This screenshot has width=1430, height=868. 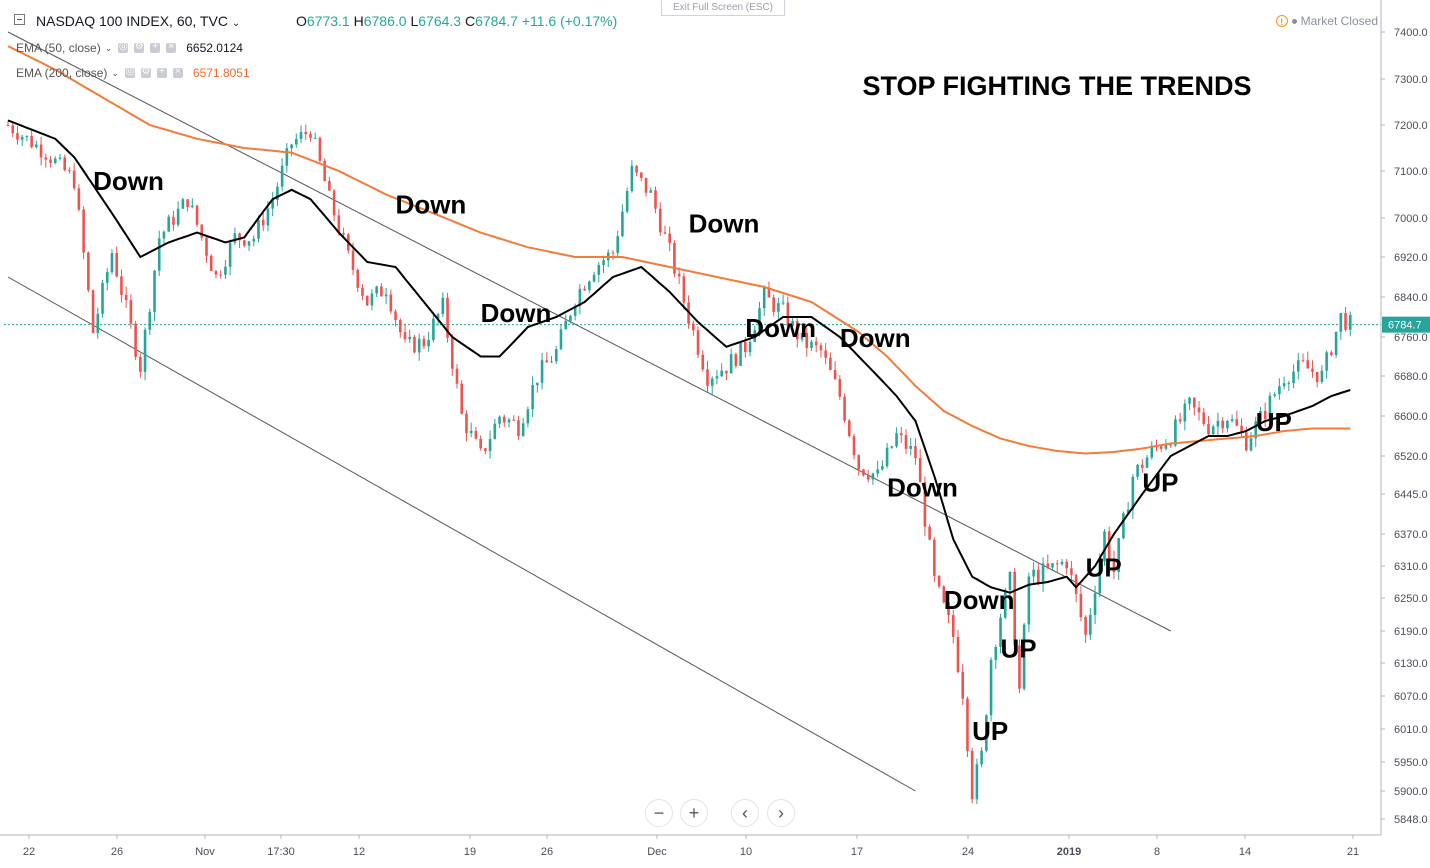 What do you see at coordinates (205, 852) in the screenshot?
I see `x-tick-label: Nov` at bounding box center [205, 852].